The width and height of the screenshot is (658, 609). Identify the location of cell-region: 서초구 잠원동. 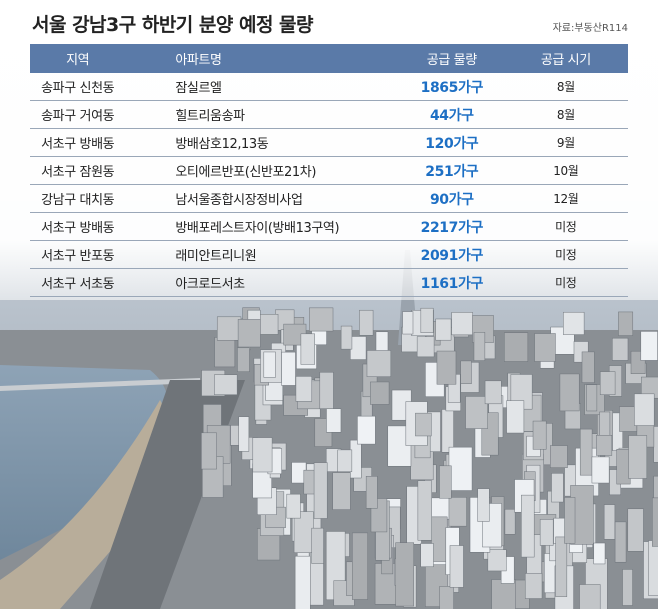
(78, 170).